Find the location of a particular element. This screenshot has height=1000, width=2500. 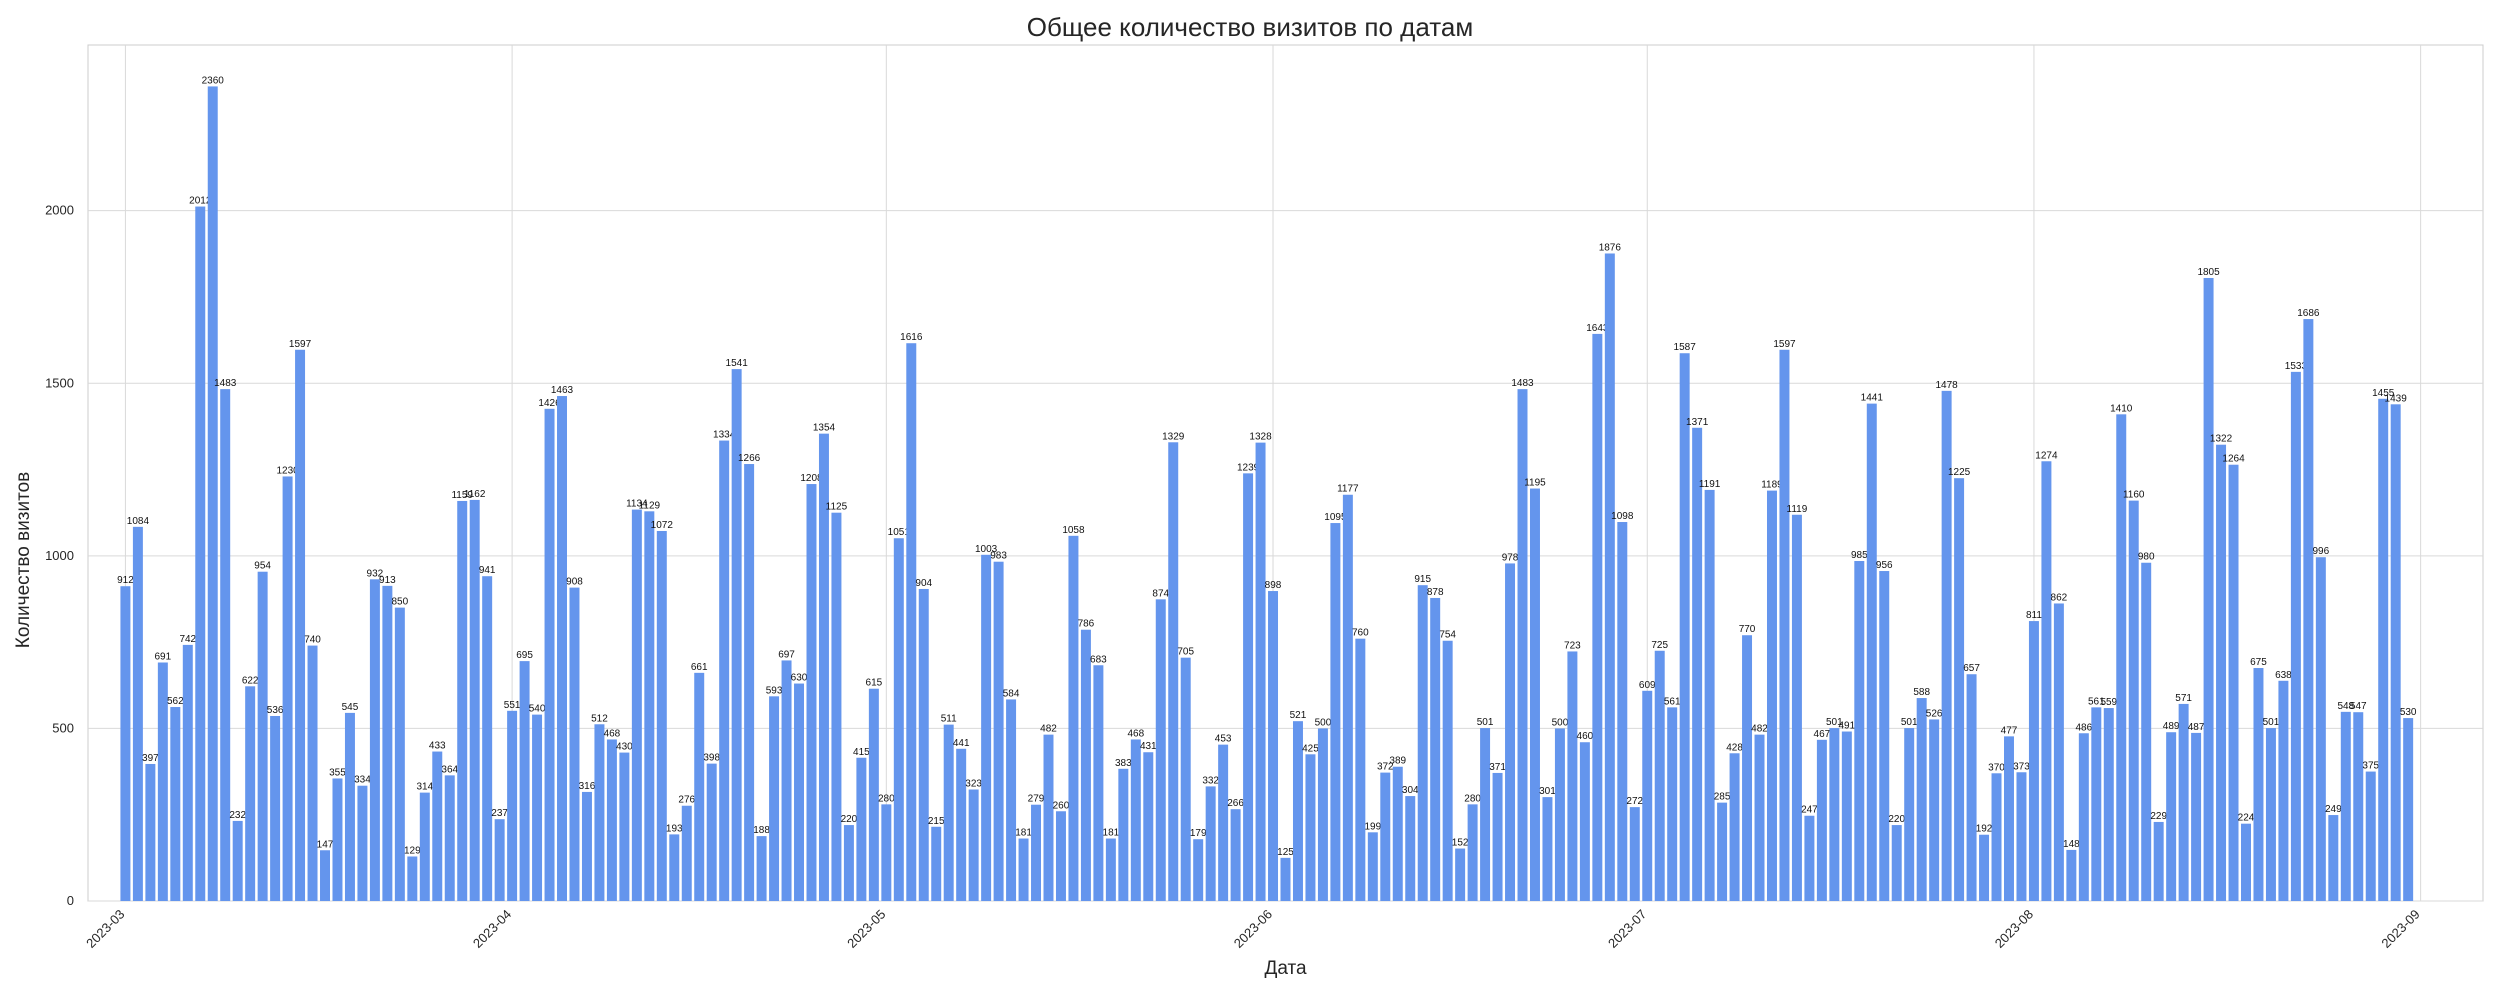

bar-value-label: 941 is located at coordinates (487, 570).